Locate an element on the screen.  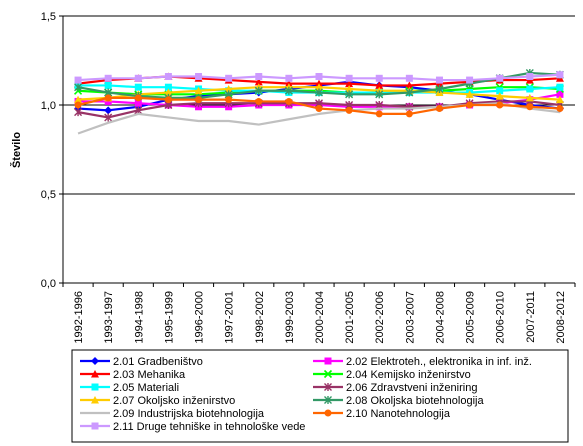
x-tick-label: 1994-1998 is located at coordinates (139, 317).